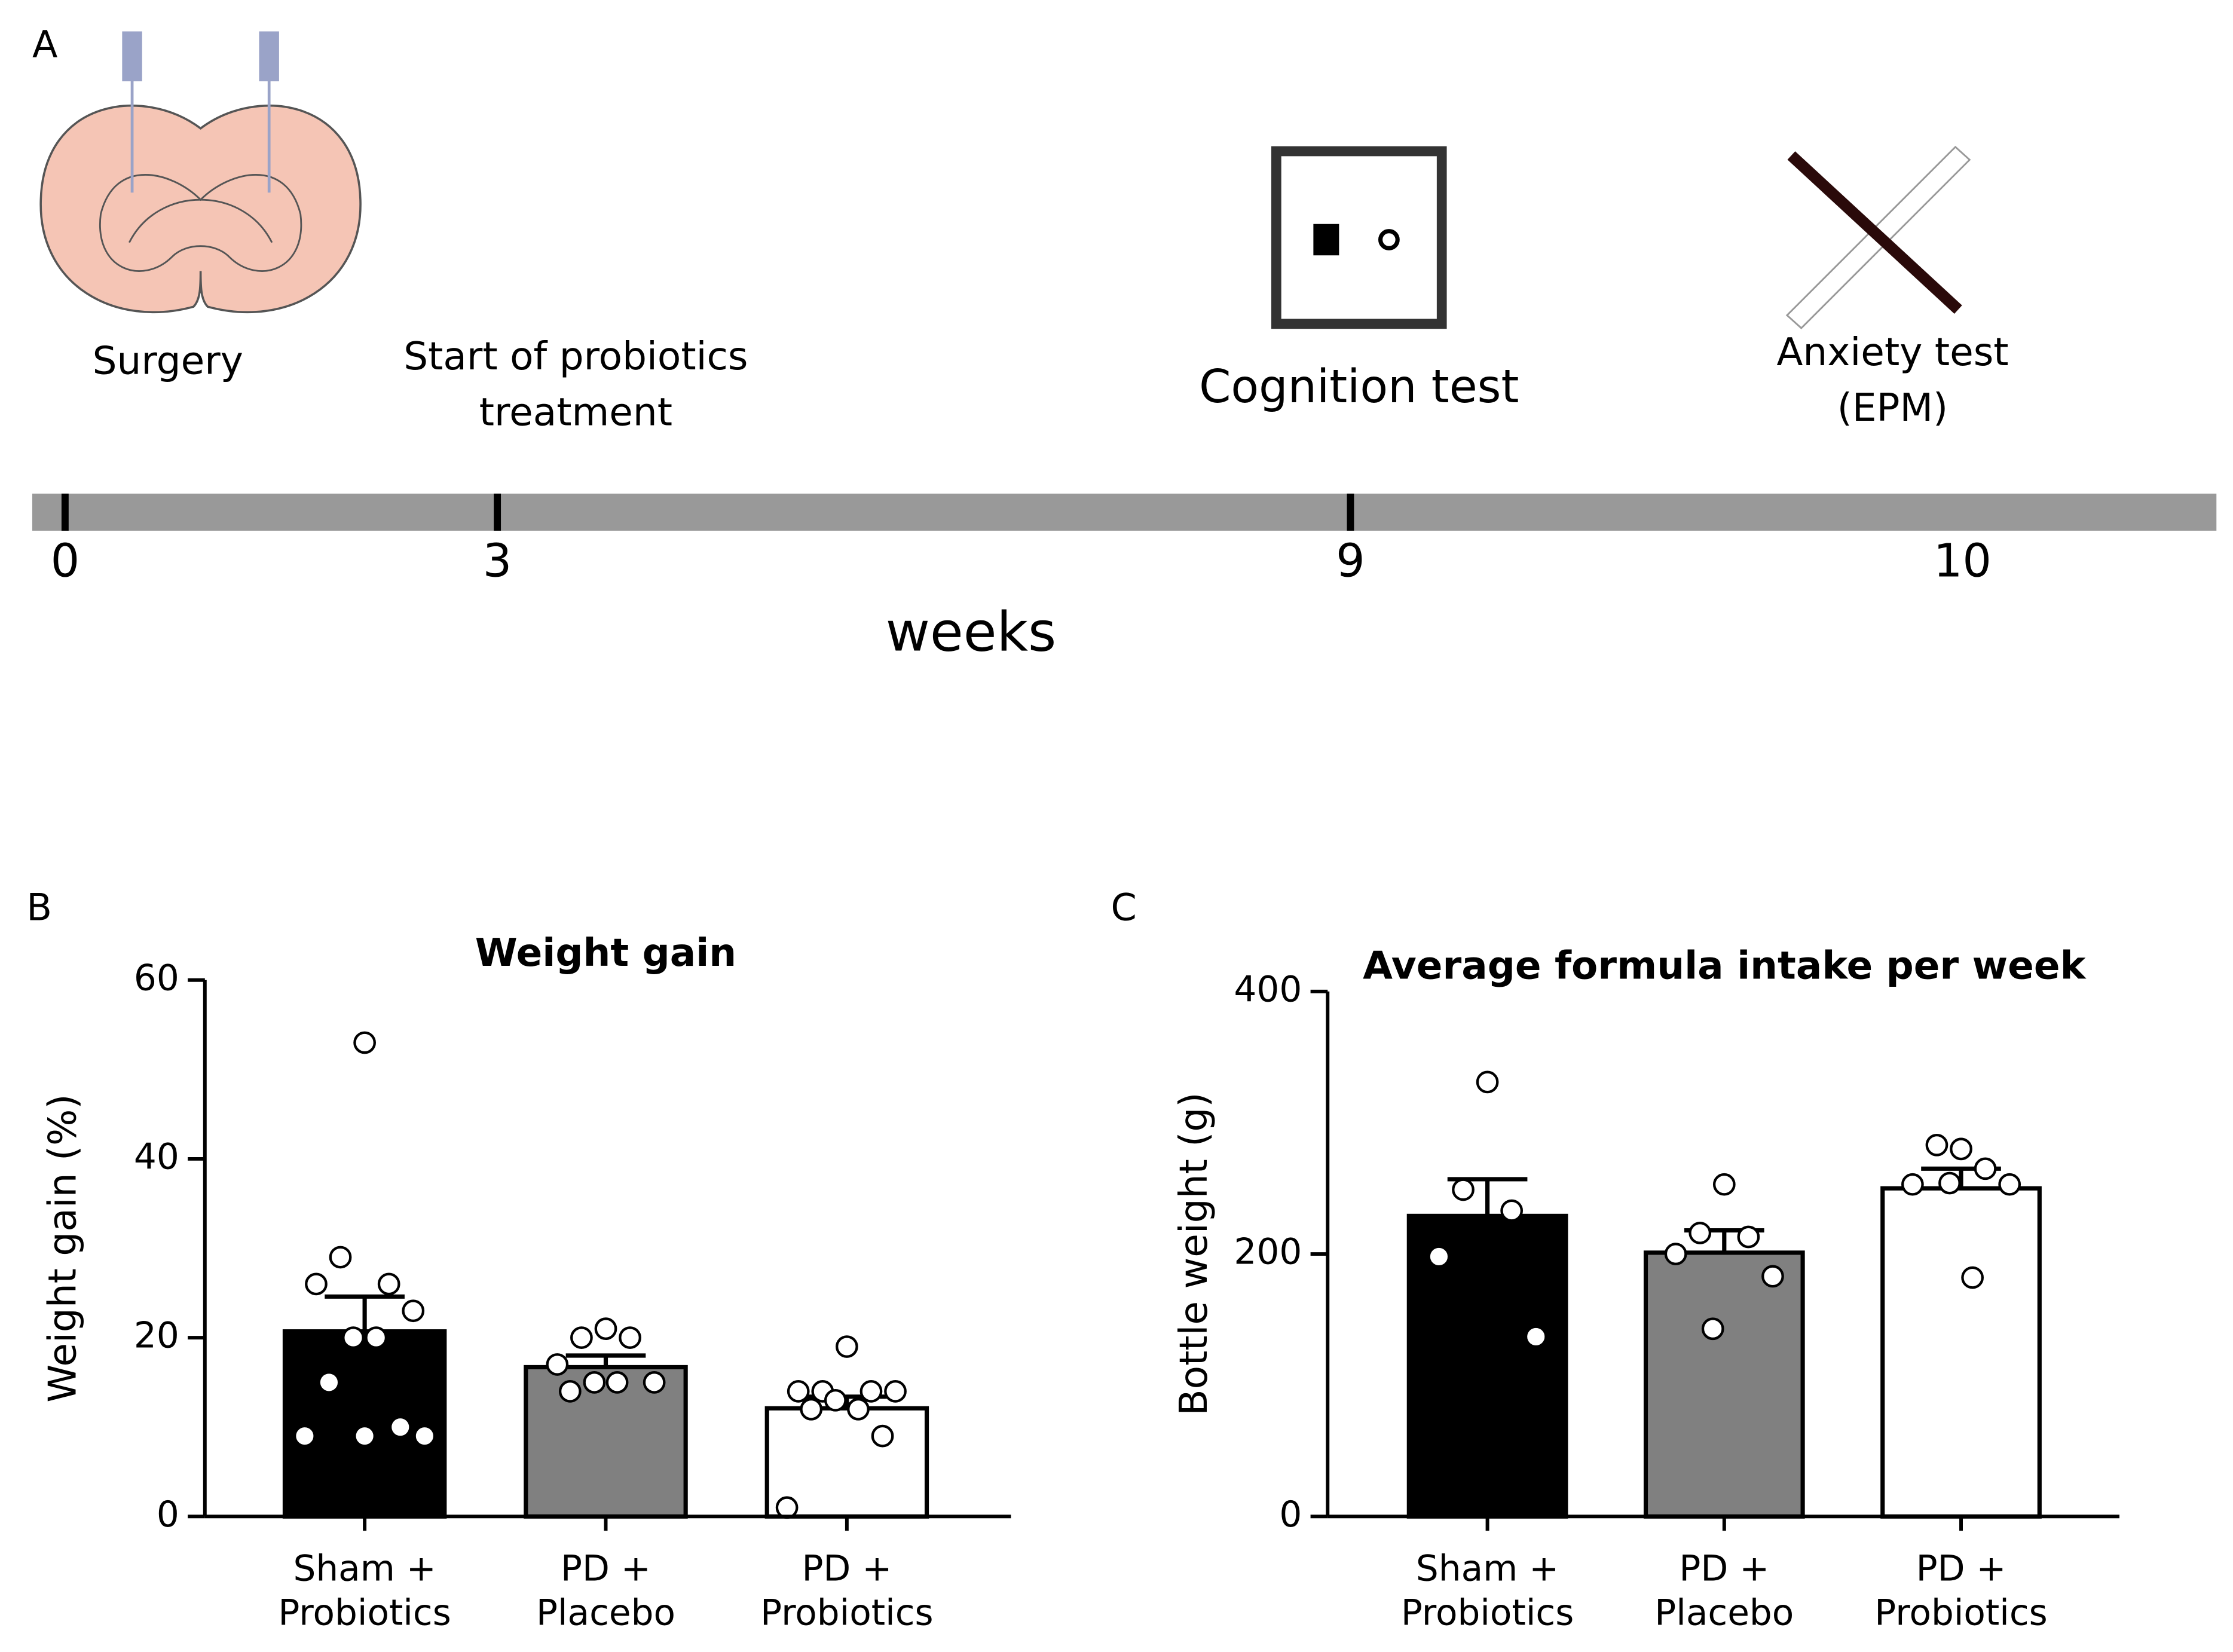 This screenshot has width=2233, height=1652. I want to click on event-label: Cognition test, so click(1359, 387).